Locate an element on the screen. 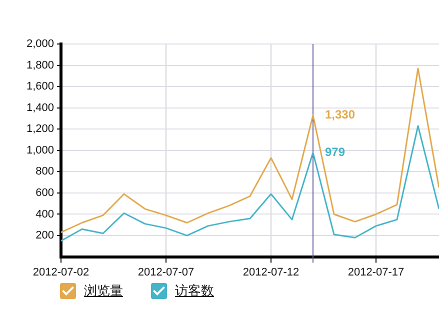 Image resolution: width=439 pixels, height=320 pixels. x-tick-label: 2012-07-17 is located at coordinates (376, 272).